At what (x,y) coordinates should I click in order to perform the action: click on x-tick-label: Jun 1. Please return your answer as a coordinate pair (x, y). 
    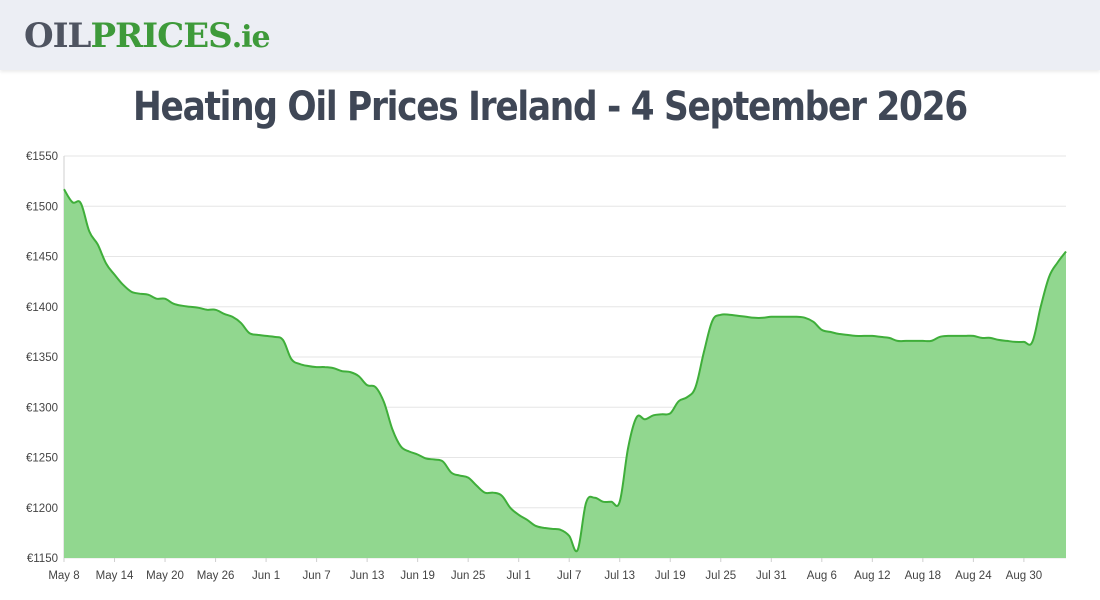
    Looking at the image, I should click on (266, 576).